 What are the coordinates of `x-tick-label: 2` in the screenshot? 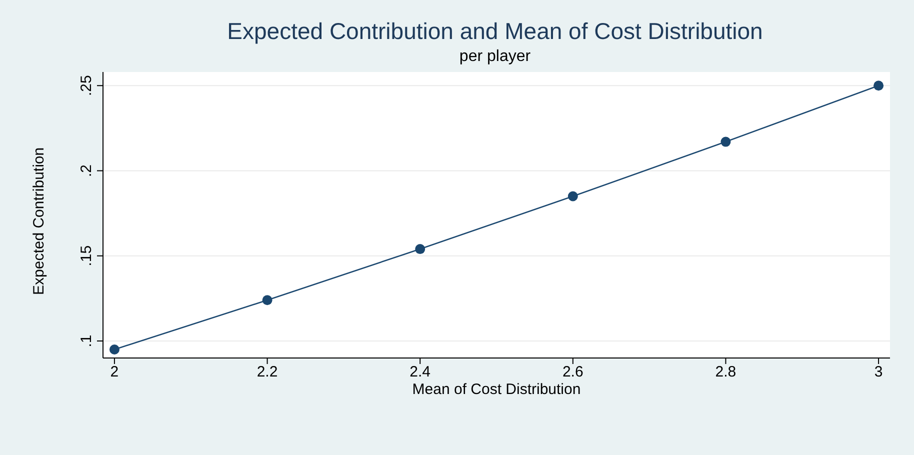 It's located at (114, 372).